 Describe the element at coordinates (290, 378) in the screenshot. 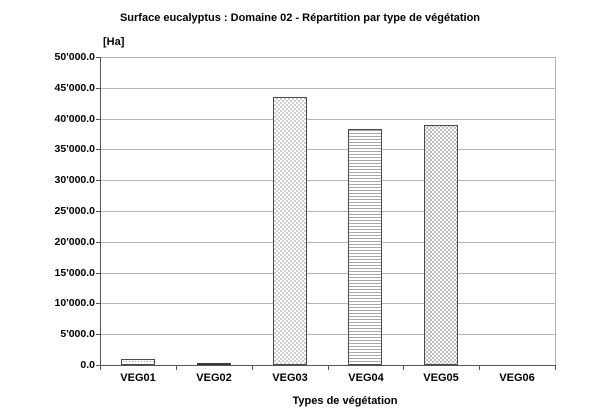

I see `x-category-label: VEG03` at that location.